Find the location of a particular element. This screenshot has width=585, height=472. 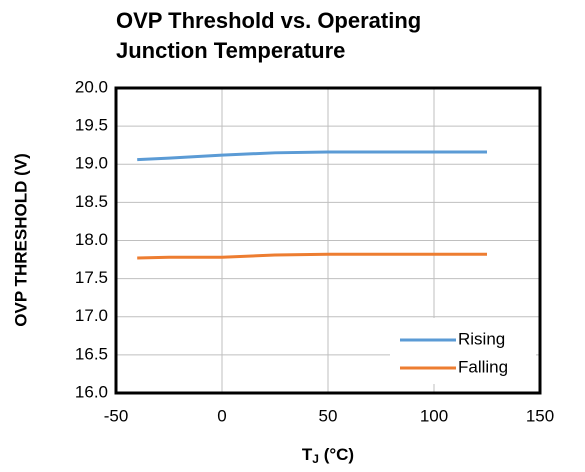

legend-label: Falling is located at coordinates (483, 366).